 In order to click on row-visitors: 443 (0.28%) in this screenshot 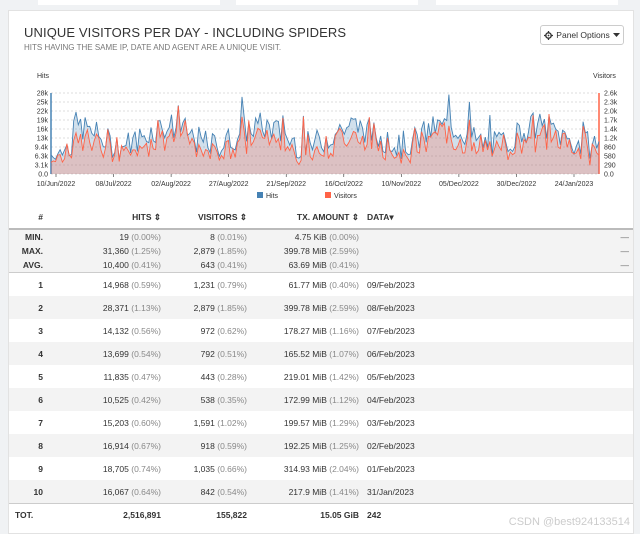, I will do `click(208, 376)`.